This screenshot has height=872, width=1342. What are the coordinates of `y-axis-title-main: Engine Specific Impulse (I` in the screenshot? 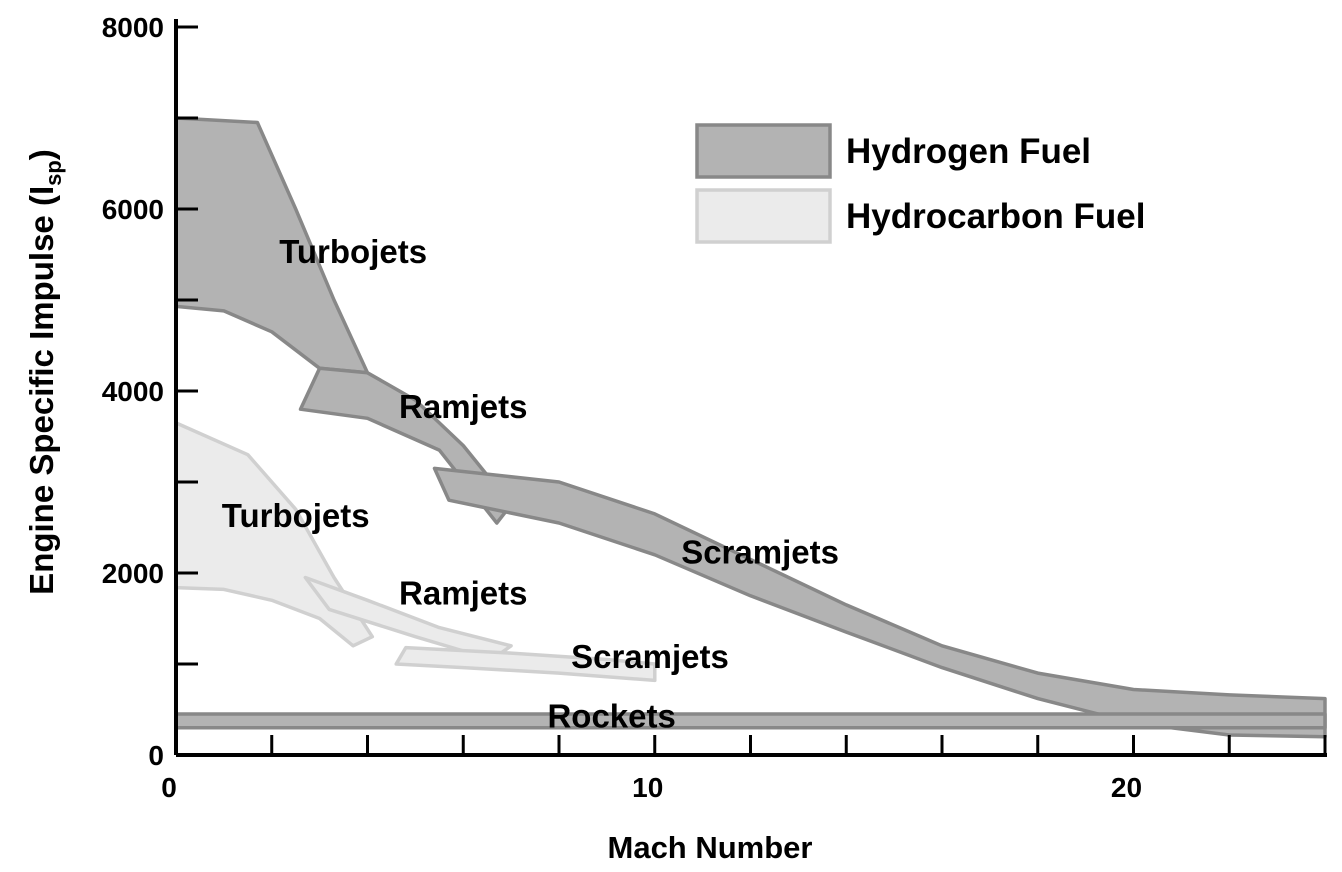 It's located at (41, 390).